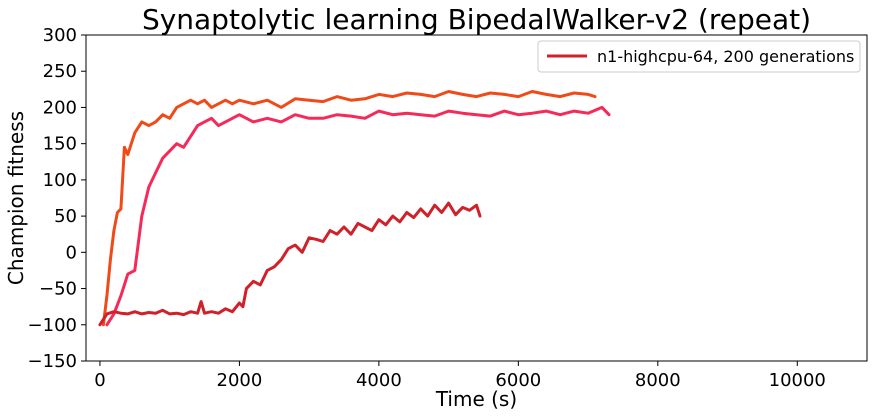 The width and height of the screenshot is (878, 416). What do you see at coordinates (797, 380) in the screenshot?
I see `x-tick-label: 10000` at bounding box center [797, 380].